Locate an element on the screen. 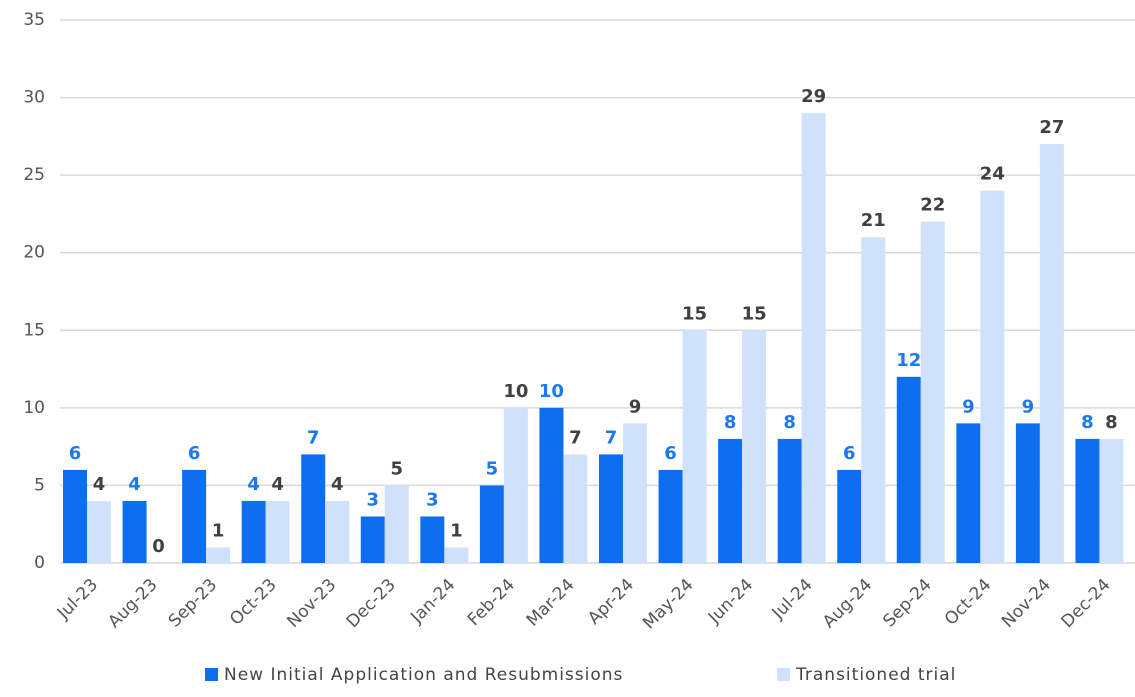  x-tick-label: Nov-23 is located at coordinates (311, 603).